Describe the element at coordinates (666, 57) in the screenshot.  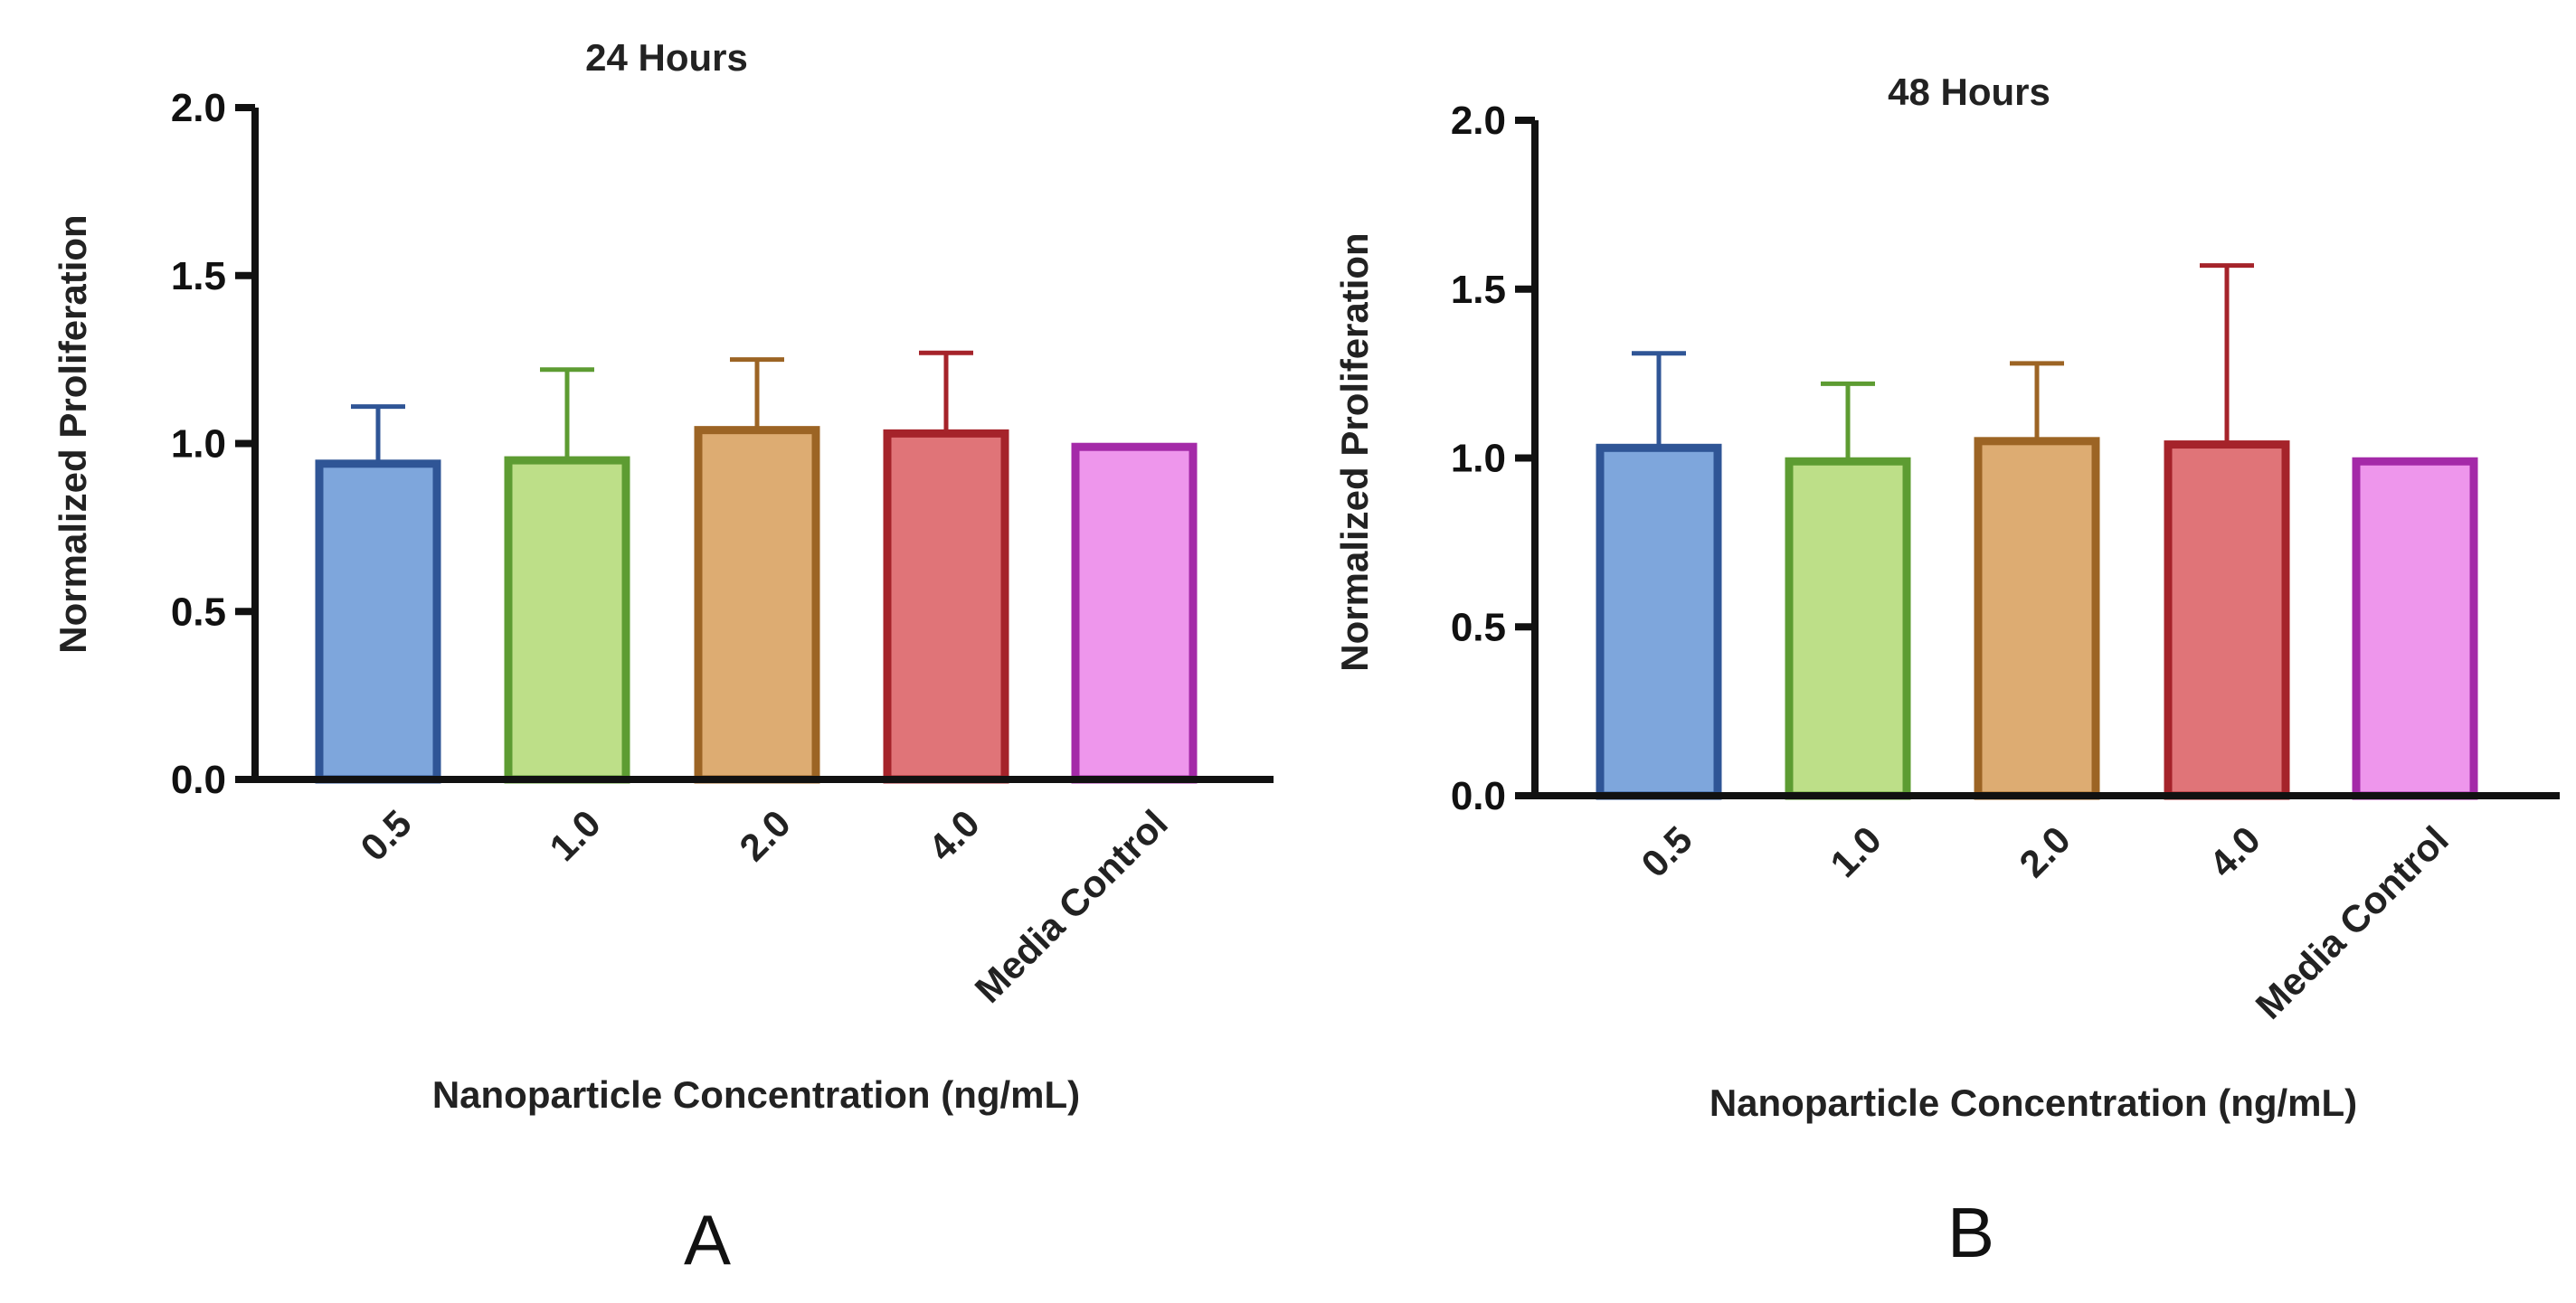
I see `chart-title: 24 Hours` at that location.